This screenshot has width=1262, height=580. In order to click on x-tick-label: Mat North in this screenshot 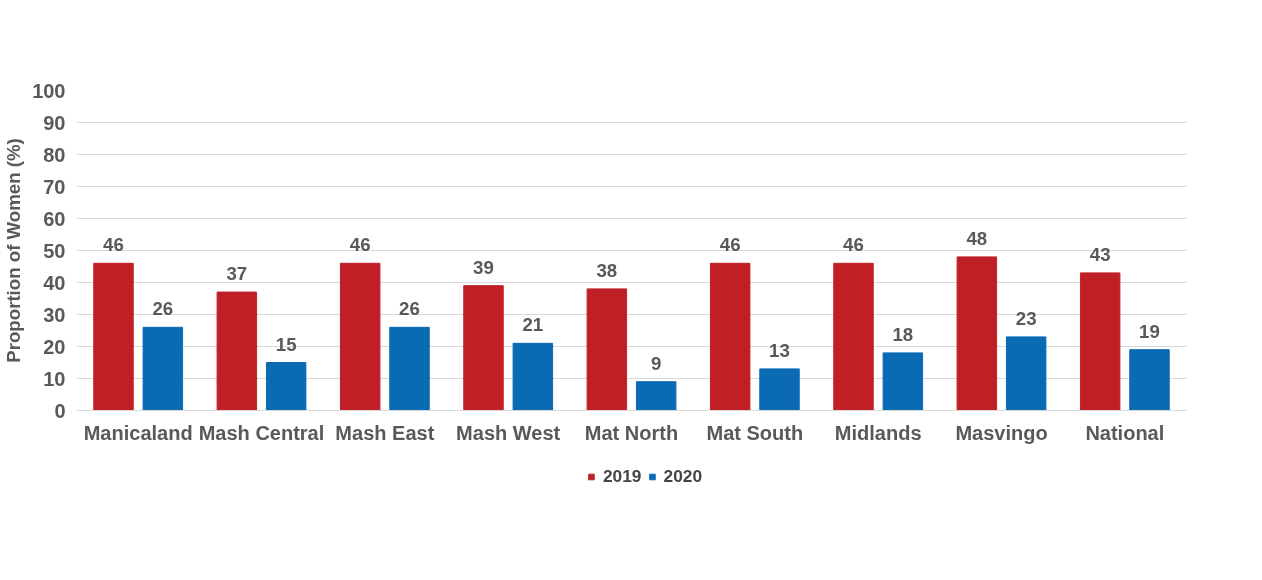, I will do `click(631, 432)`.